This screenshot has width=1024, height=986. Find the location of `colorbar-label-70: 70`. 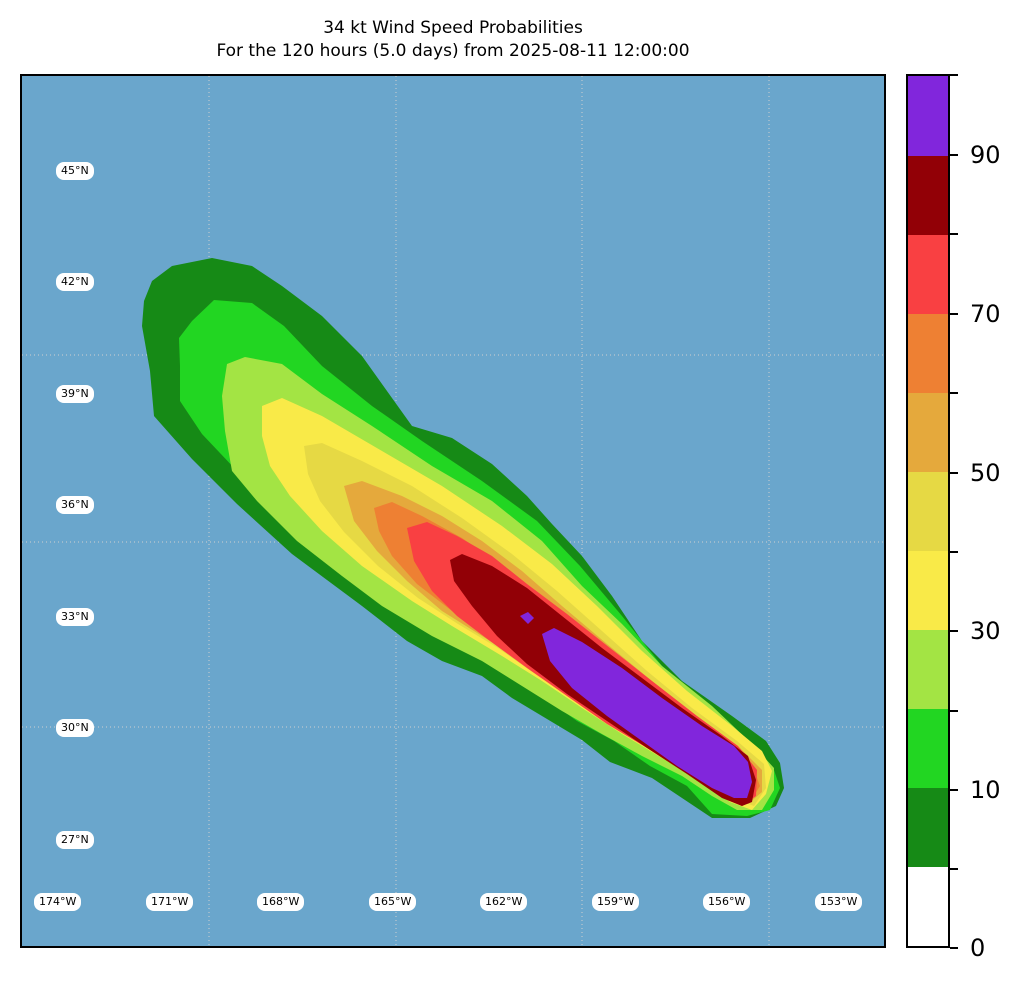

colorbar-label-70: 70 is located at coordinates (985, 314).